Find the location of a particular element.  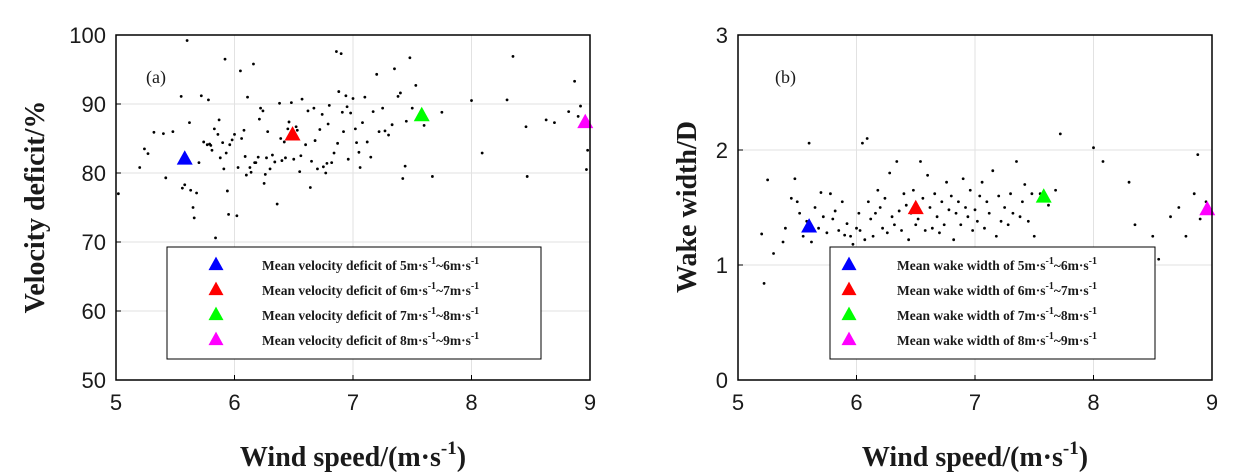

legend-label: Mean velocity deficit of 8m·s-1~9m·s-1 is located at coordinates (370, 339).